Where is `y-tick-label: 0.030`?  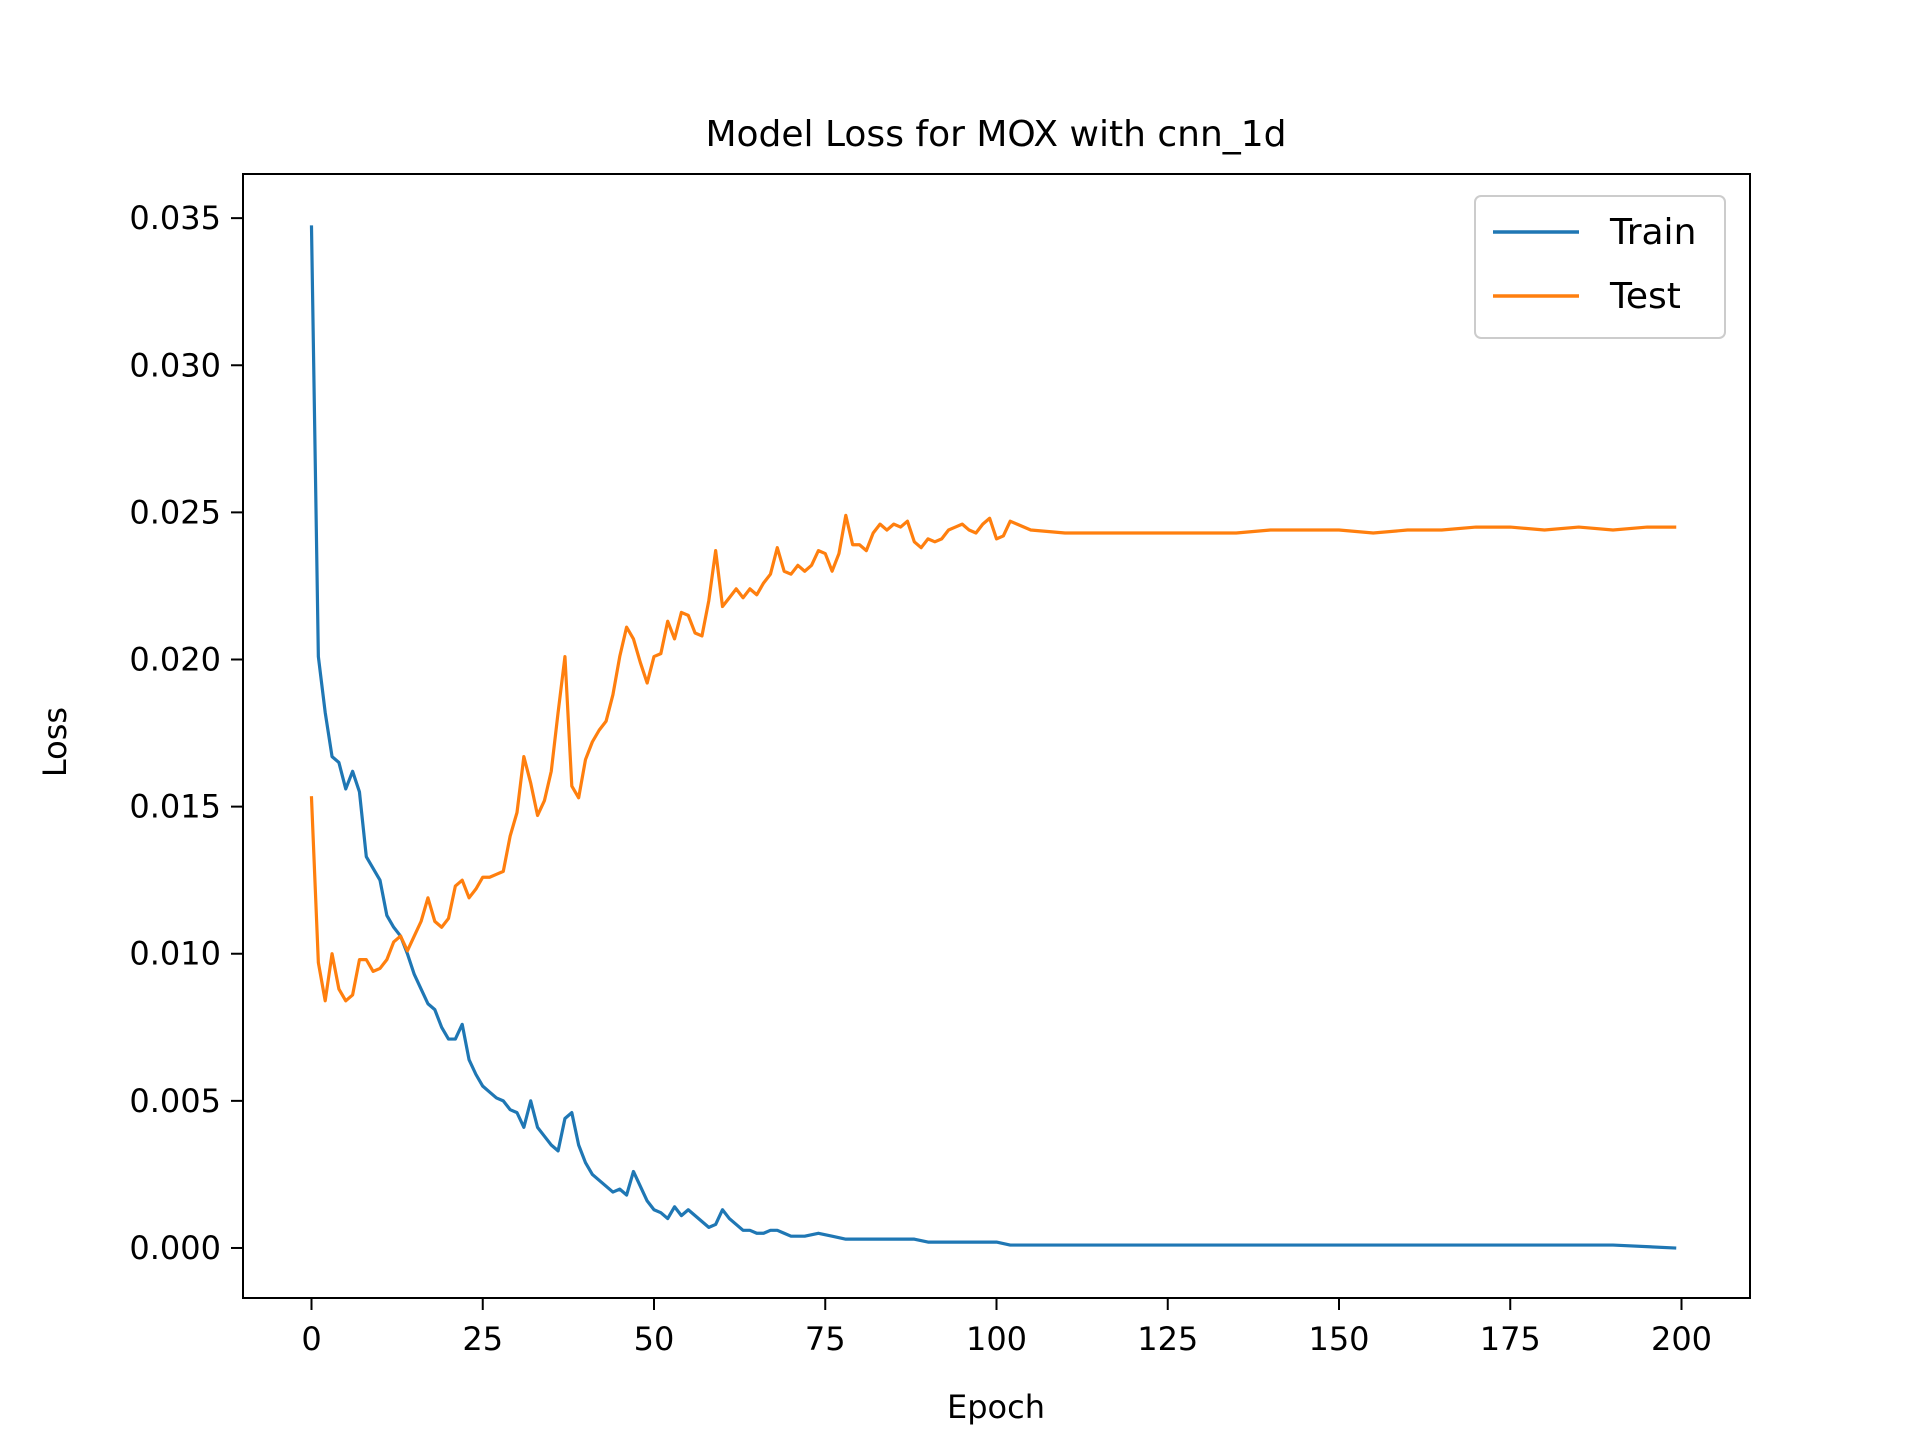 y-tick-label: 0.030 is located at coordinates (175, 365).